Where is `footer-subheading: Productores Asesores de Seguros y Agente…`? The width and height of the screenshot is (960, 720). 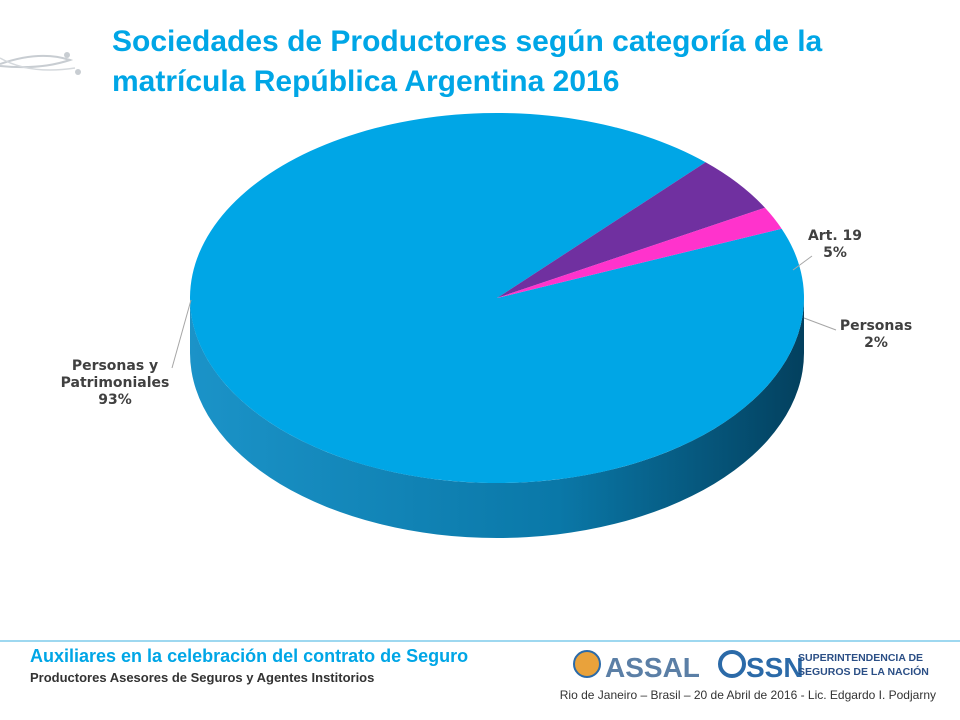 footer-subheading: Productores Asesores de Seguros y Agente… is located at coordinates (202, 677).